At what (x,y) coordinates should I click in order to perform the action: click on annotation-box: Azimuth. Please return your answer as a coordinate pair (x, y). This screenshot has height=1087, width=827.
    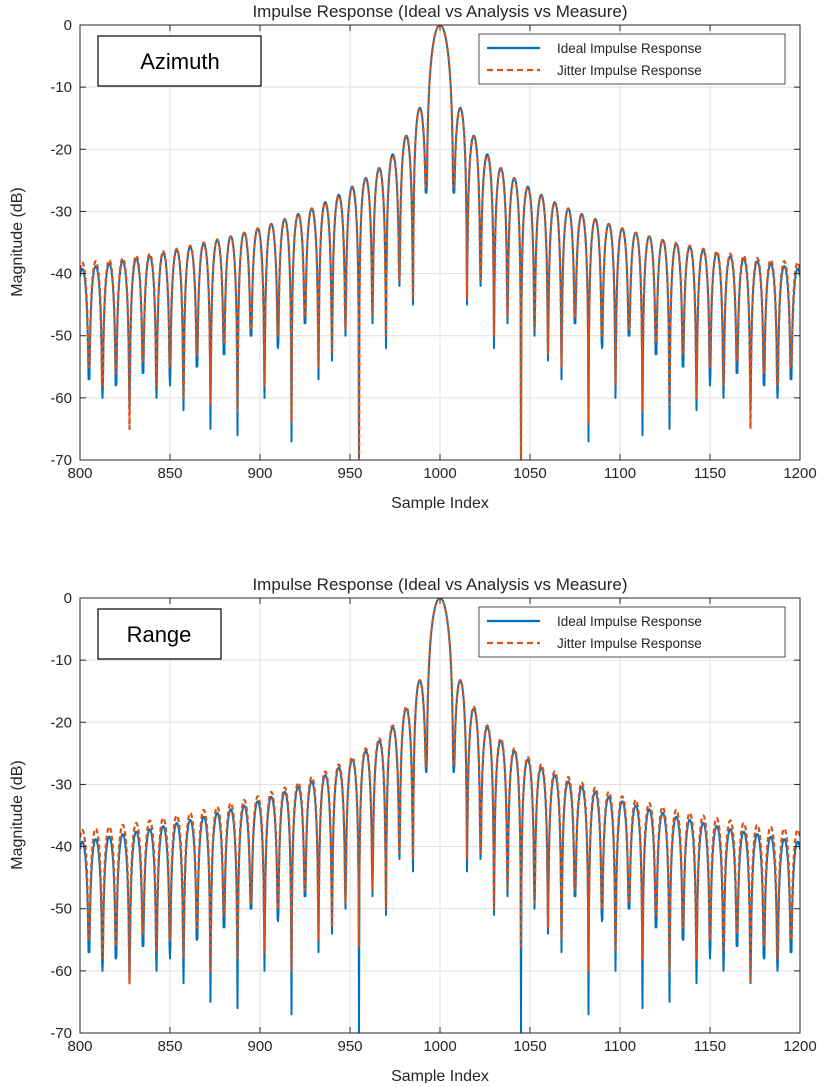
    Looking at the image, I should click on (179, 61).